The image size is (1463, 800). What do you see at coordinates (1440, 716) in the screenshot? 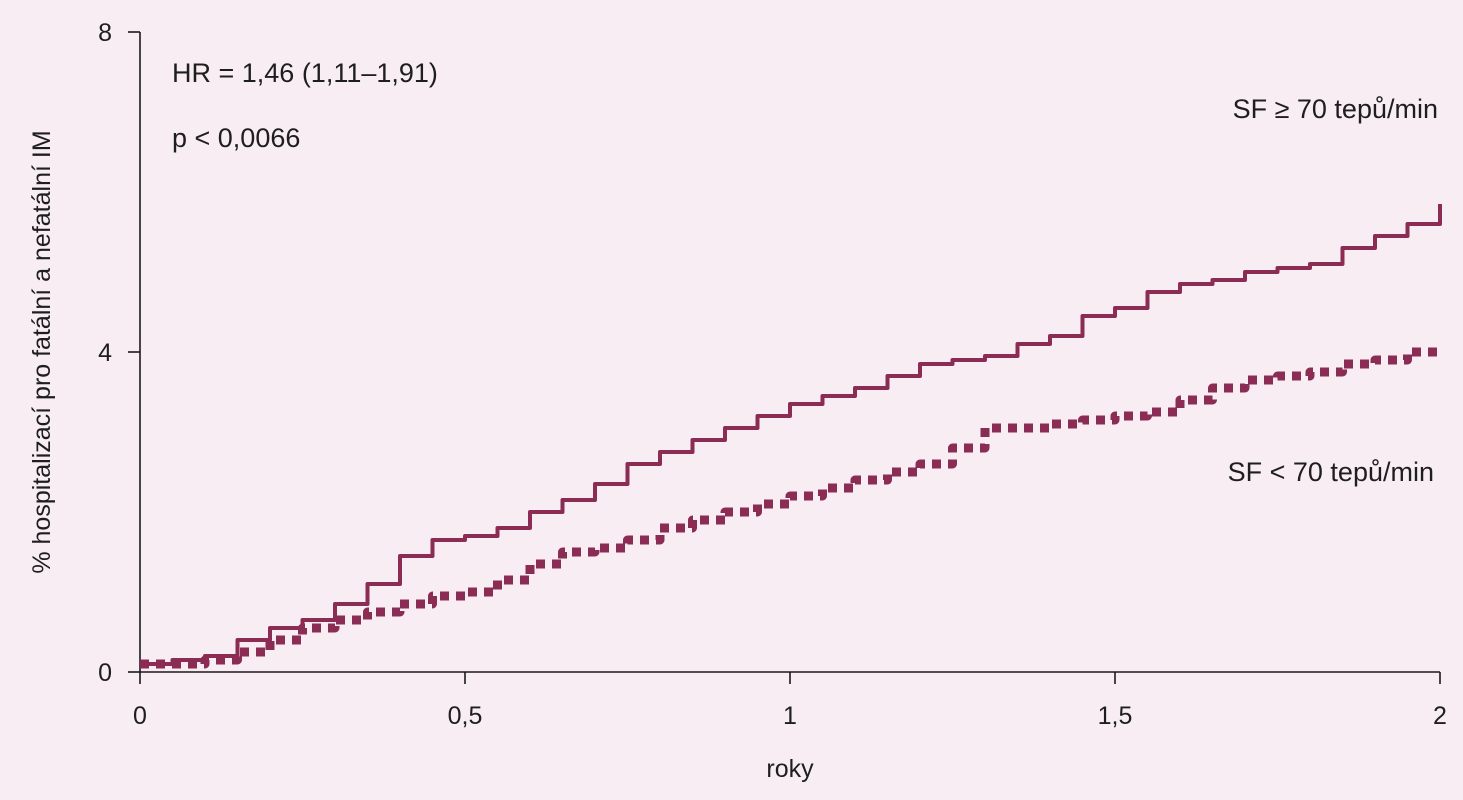
I see `x-tick-label: 2` at bounding box center [1440, 716].